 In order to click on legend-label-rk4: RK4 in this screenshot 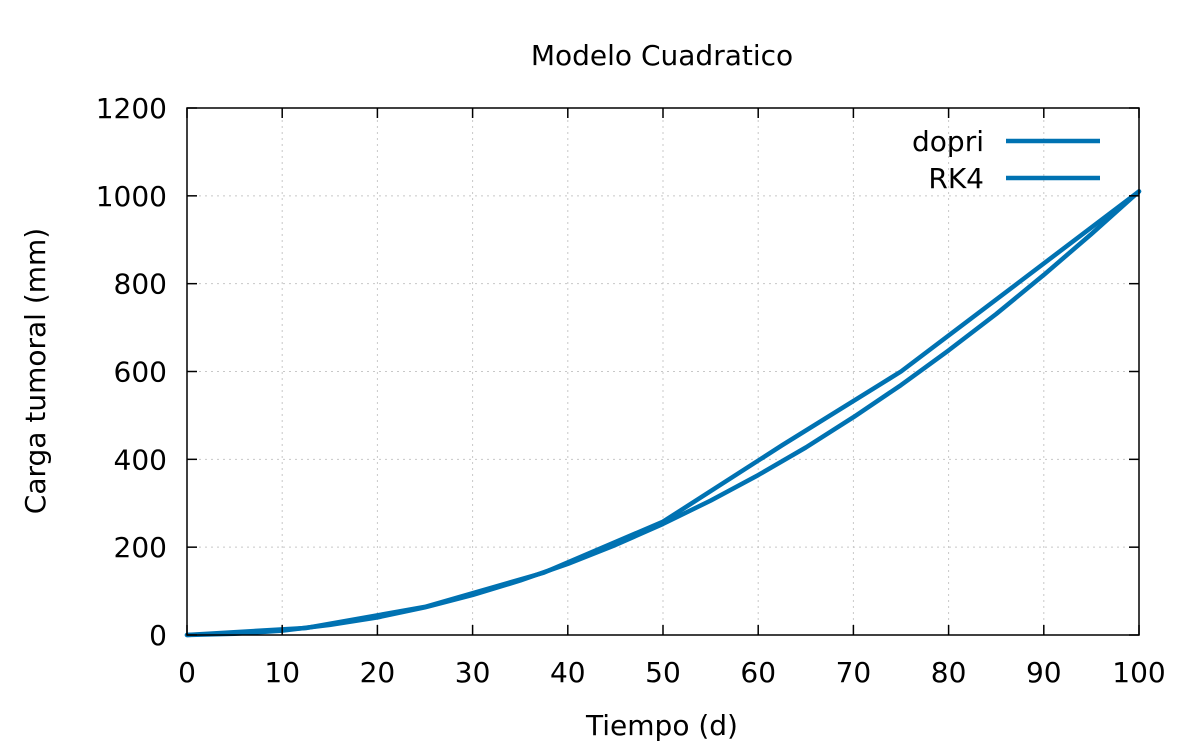, I will do `click(956, 178)`.